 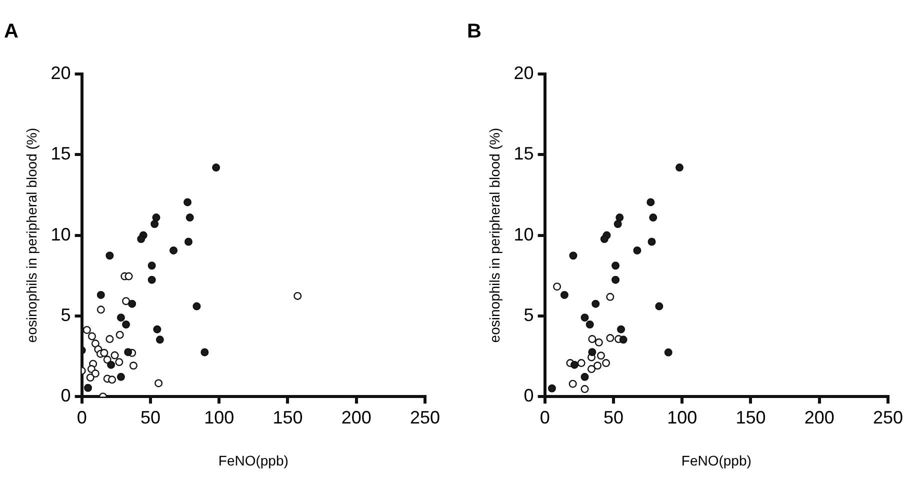 What do you see at coordinates (11, 31) in the screenshot?
I see `chart-title: A` at bounding box center [11, 31].